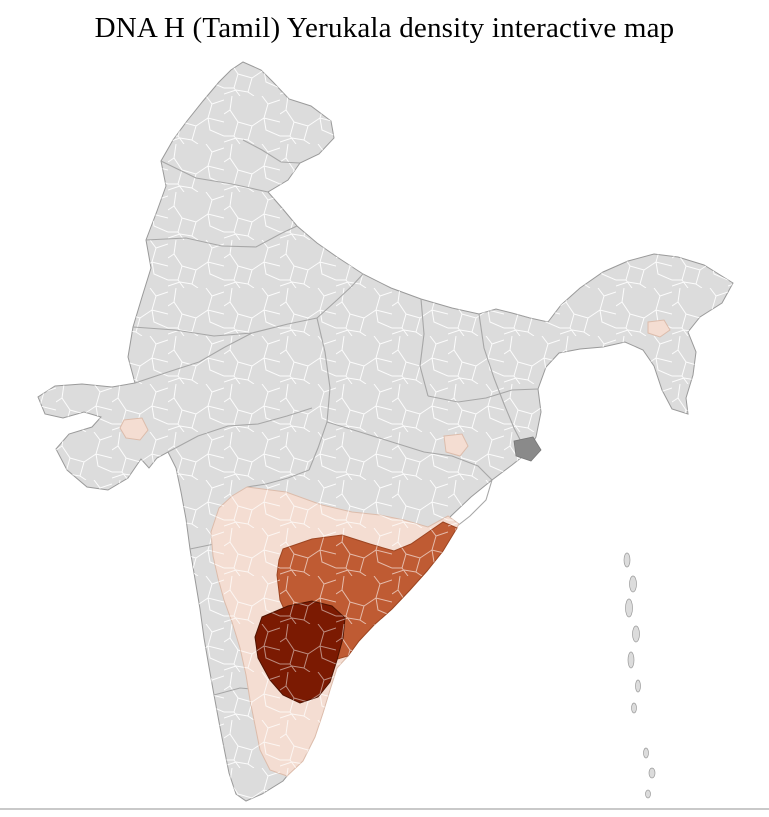  I want to click on andaman-nicobar-islands, so click(639, 675).